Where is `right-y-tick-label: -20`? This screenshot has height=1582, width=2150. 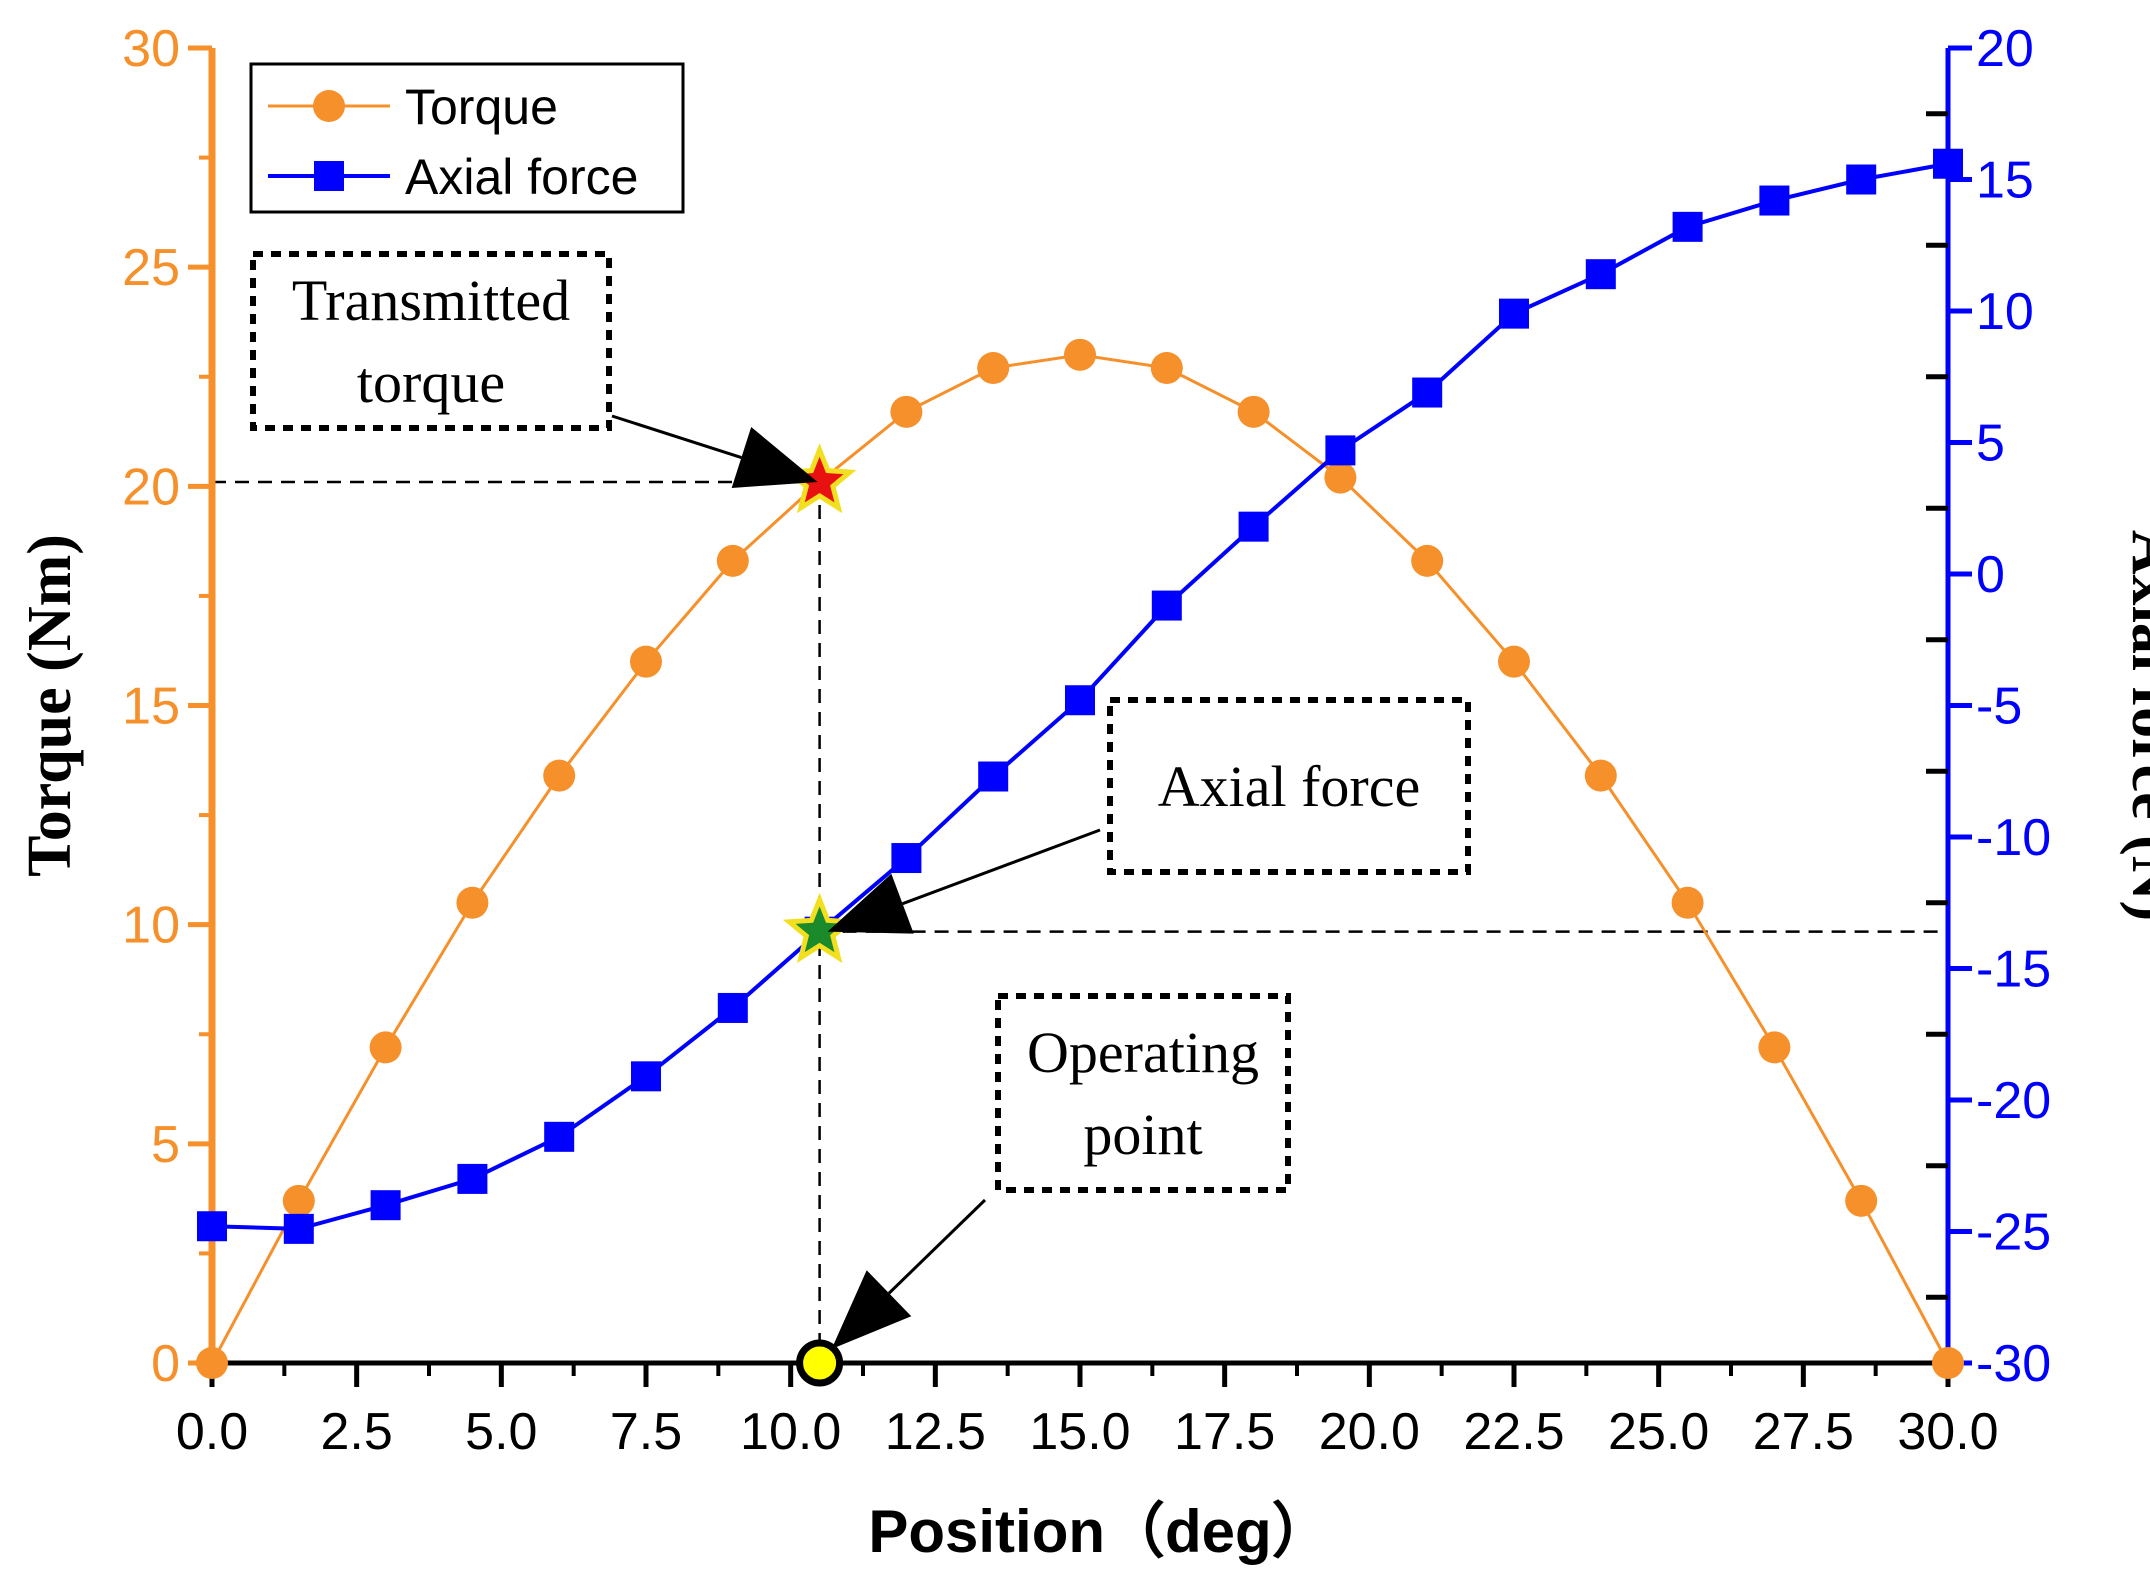
right-y-tick-label: -20 is located at coordinates (2013, 1101).